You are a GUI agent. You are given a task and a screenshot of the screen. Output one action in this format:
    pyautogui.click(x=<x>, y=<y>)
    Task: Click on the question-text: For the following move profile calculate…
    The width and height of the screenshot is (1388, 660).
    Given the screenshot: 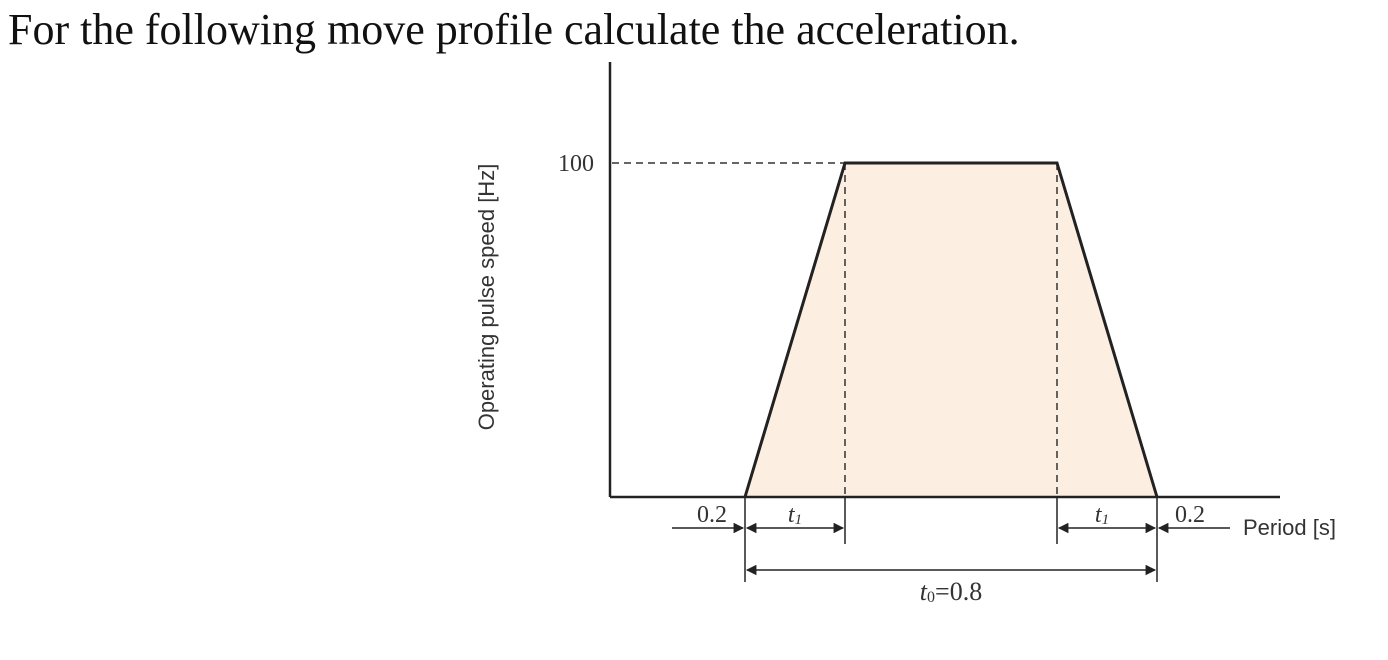 What is the action you would take?
    pyautogui.click(x=514, y=29)
    